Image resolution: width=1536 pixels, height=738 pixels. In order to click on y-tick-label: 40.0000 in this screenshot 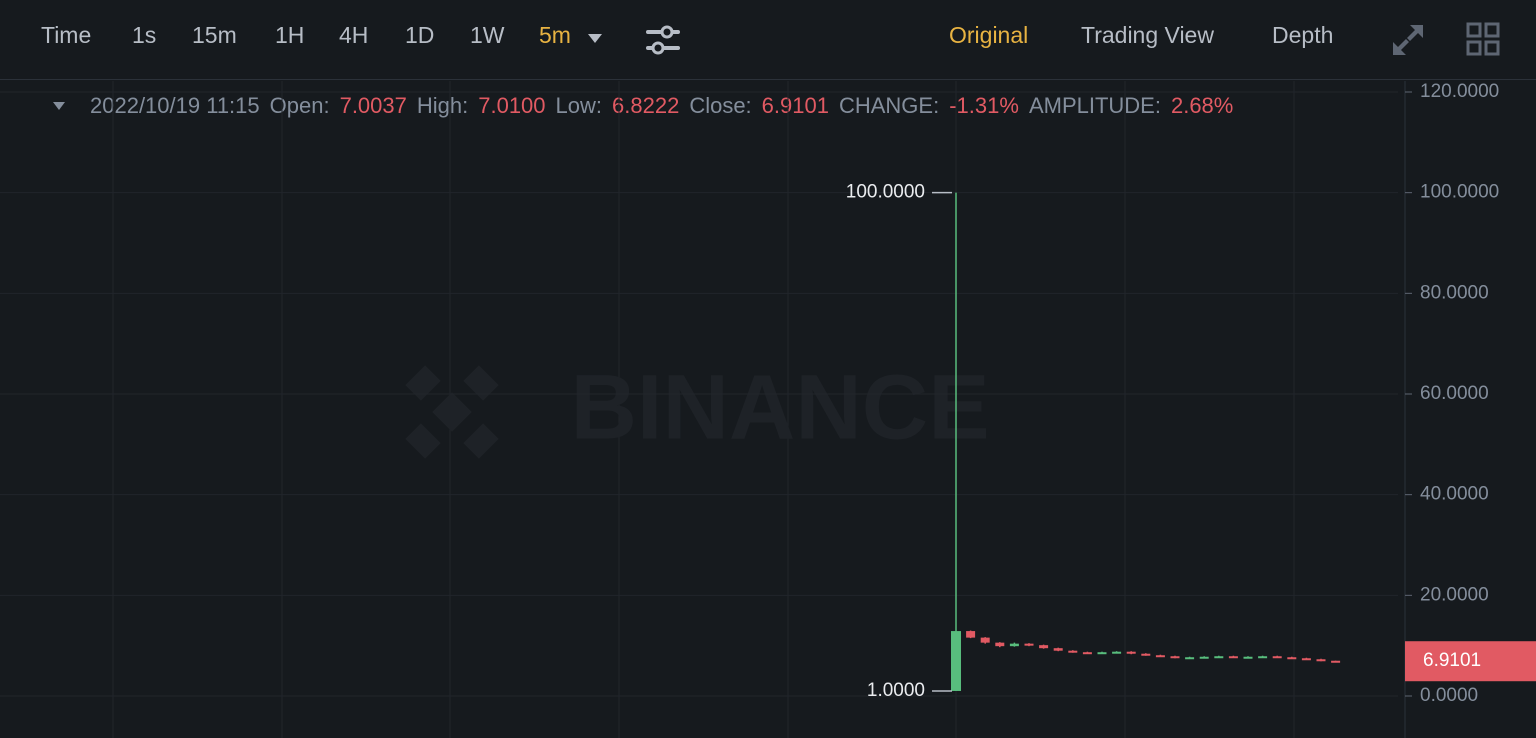, I will do `click(1454, 494)`.